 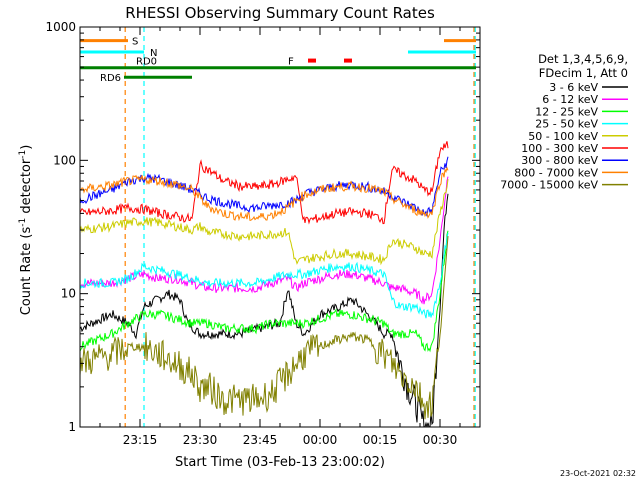 I want to click on x-tick-label: 00:00, so click(x=320, y=440).